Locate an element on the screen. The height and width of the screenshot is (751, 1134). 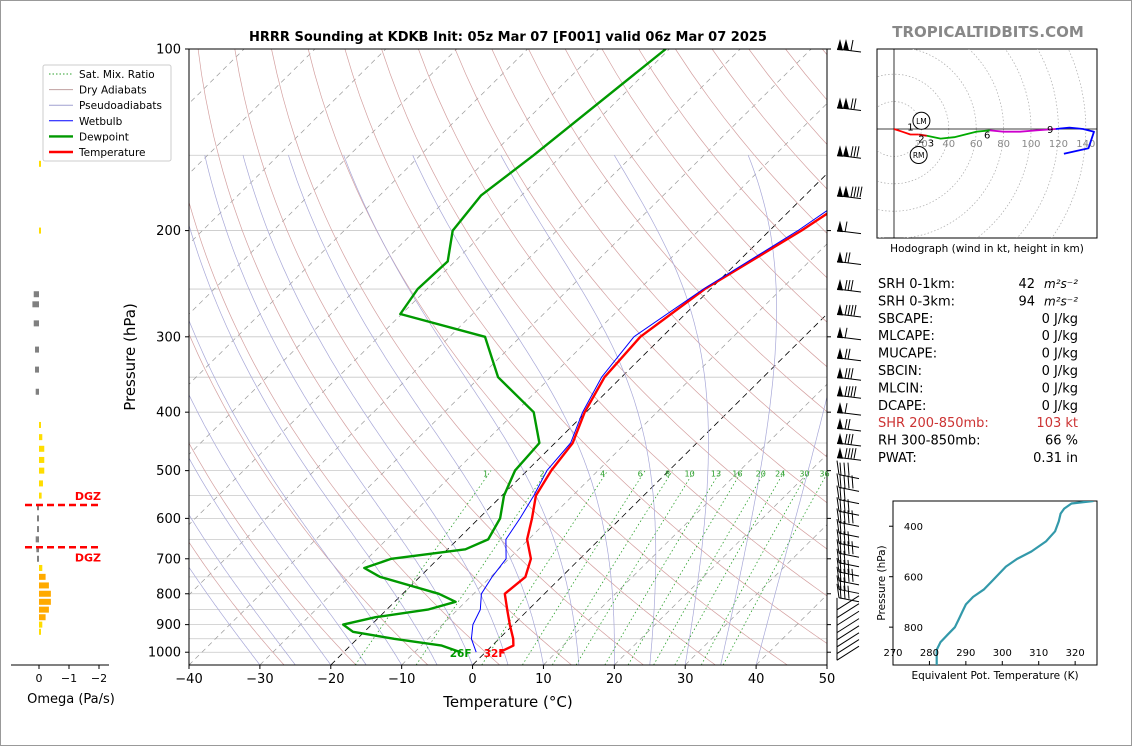
skewt-x-axis-label: Temperature (°C) is located at coordinates (507, 702).